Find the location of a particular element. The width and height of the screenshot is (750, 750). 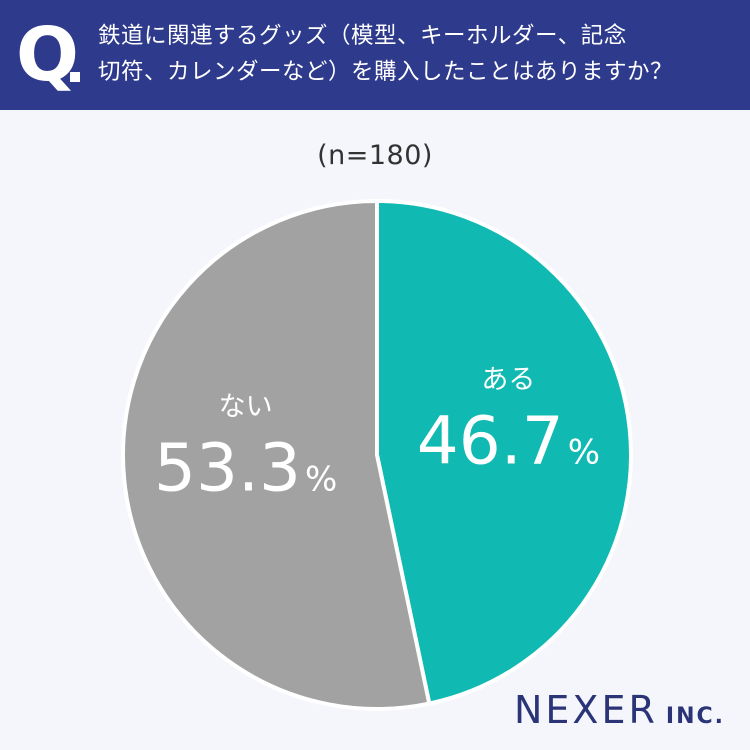

sample-size: (n=180) is located at coordinates (375, 155).